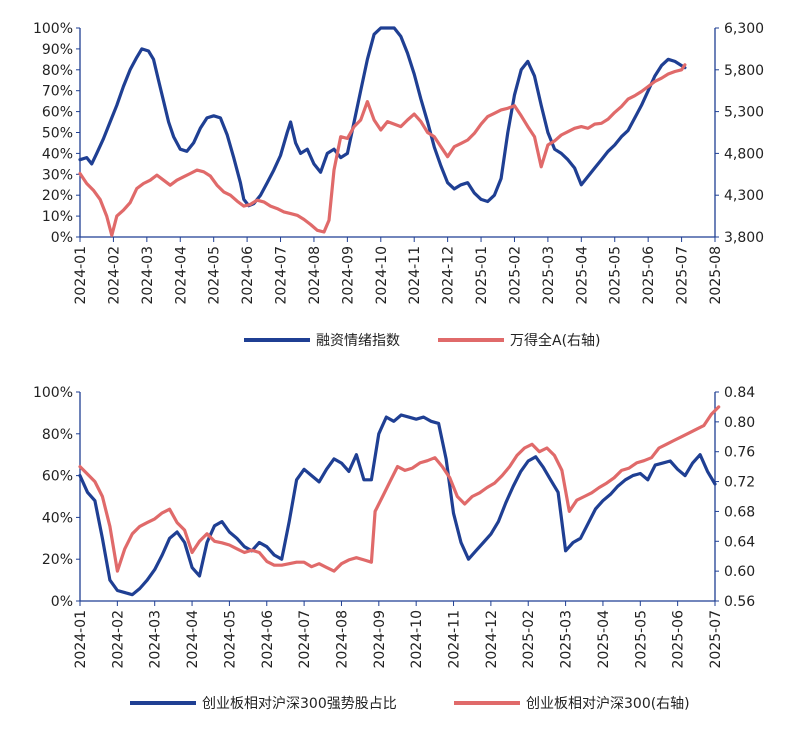 This screenshot has height=742, width=801. I want to click on y-right-tick-label: 4,300, so click(744, 196).